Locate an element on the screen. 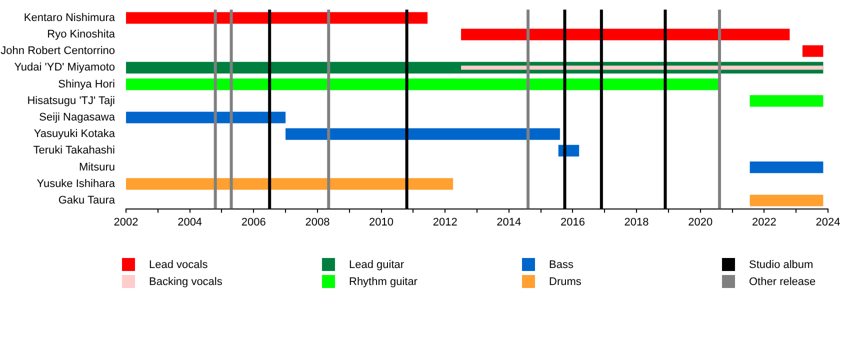  x-tick-label: 2008 is located at coordinates (317, 222).